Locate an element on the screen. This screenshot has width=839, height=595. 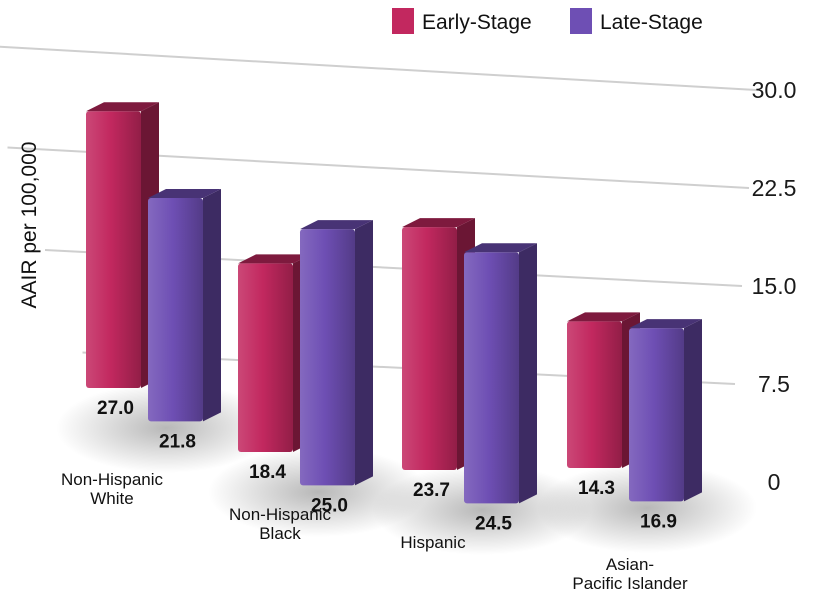
y-tick-label: 30.0 is located at coordinates (774, 90).